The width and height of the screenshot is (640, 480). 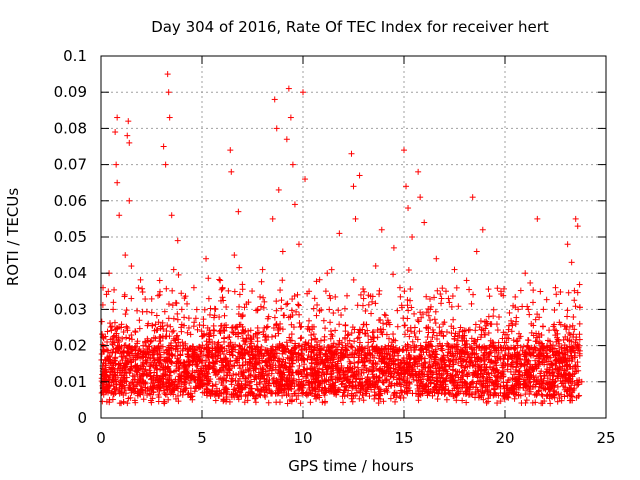 I want to click on y-tick-label: 0.05, so click(x=70, y=237).